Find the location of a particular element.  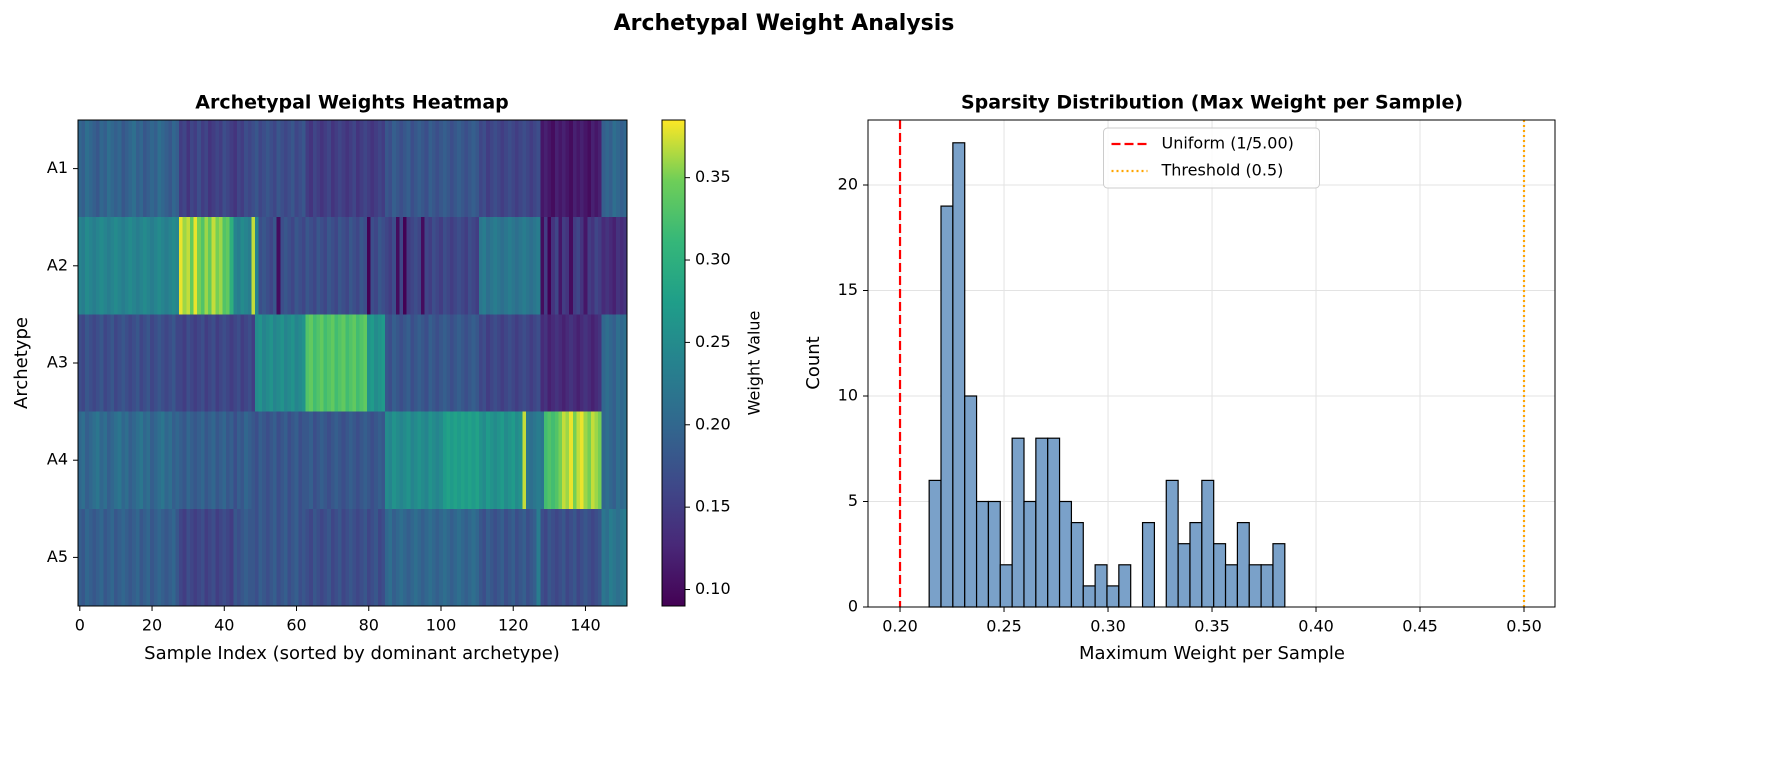

x-tick-label: 140 is located at coordinates (585, 625).